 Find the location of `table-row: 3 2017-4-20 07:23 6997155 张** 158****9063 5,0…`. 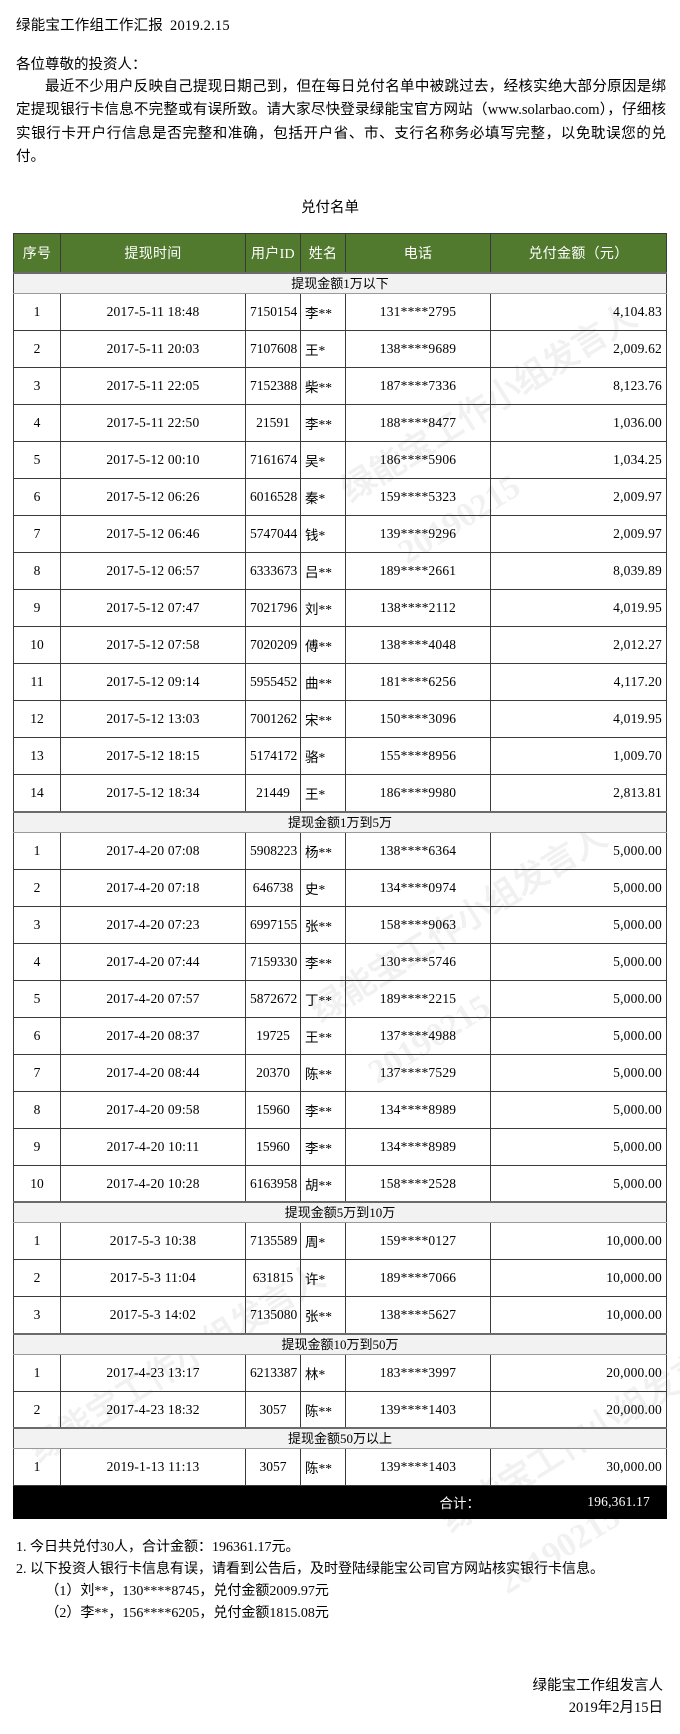

table-row: 3 2017-4-20 07:23 6997155 张** 158****9063 5,0… is located at coordinates (340, 924).